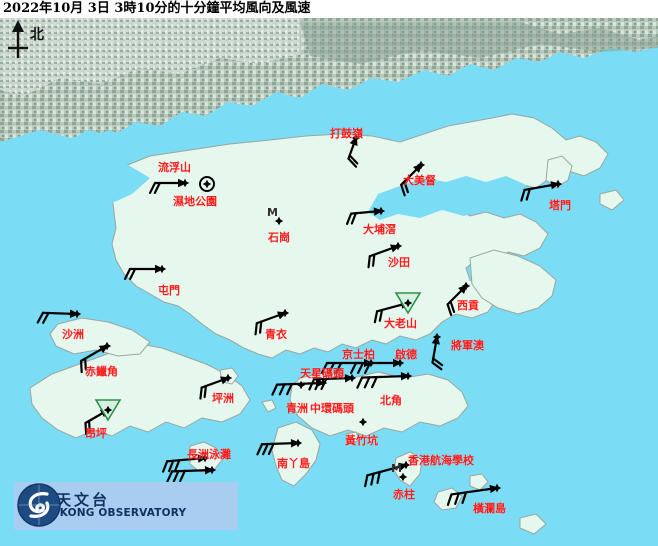  What do you see at coordinates (399, 262) in the screenshot?
I see `station-label: 沙田` at bounding box center [399, 262].